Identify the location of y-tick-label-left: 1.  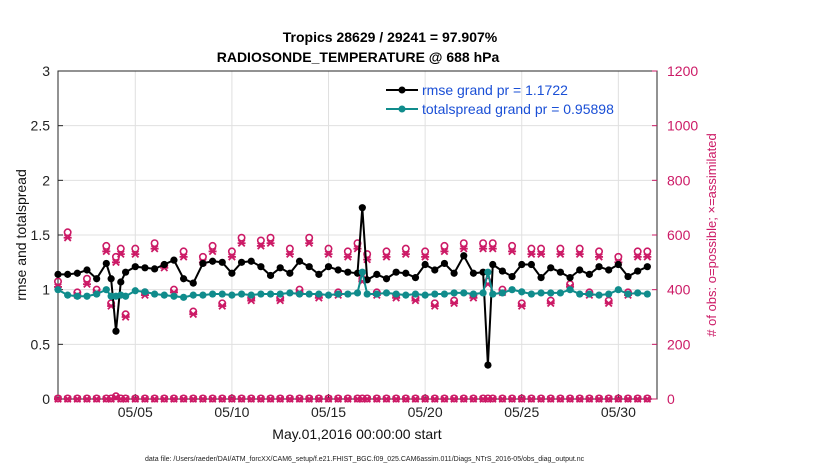
(46, 290).